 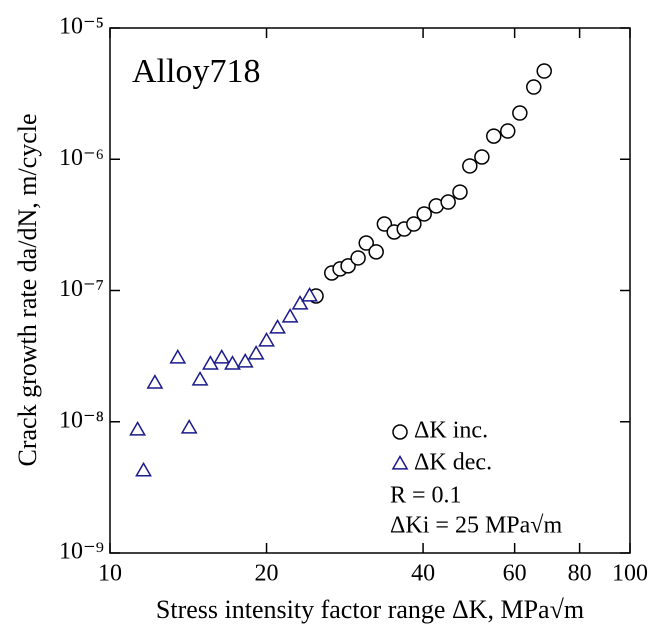 What do you see at coordinates (27, 289) in the screenshot?
I see `y-axis-label: Crack growth rate da/dN, m/cycle` at bounding box center [27, 289].